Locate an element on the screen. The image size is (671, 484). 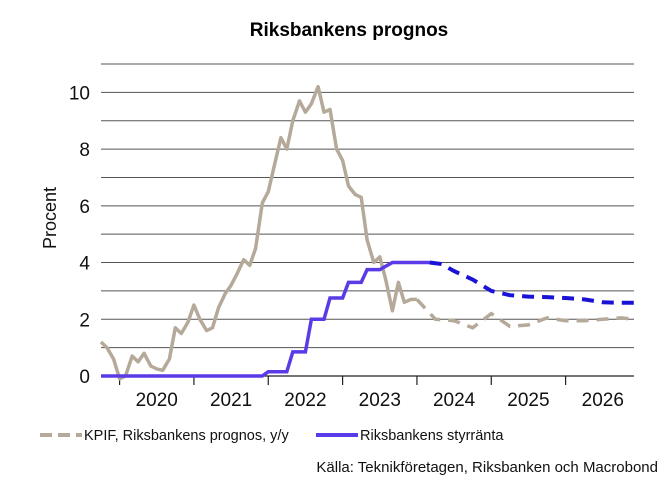
x-tick-label: 2020 is located at coordinates (157, 400).